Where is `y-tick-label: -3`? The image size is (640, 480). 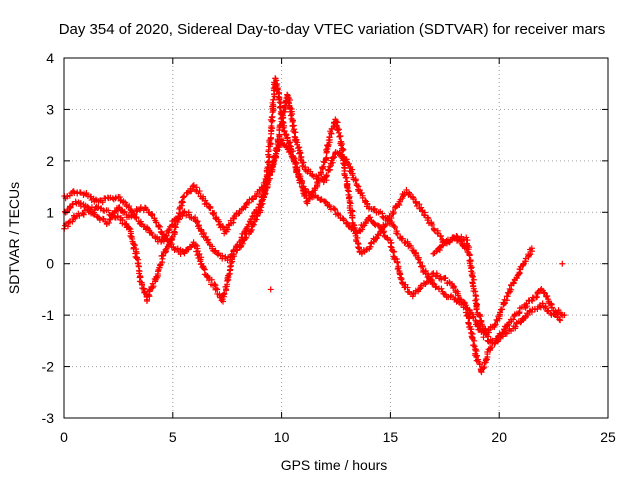 y-tick-label: -3 is located at coordinates (48, 418).